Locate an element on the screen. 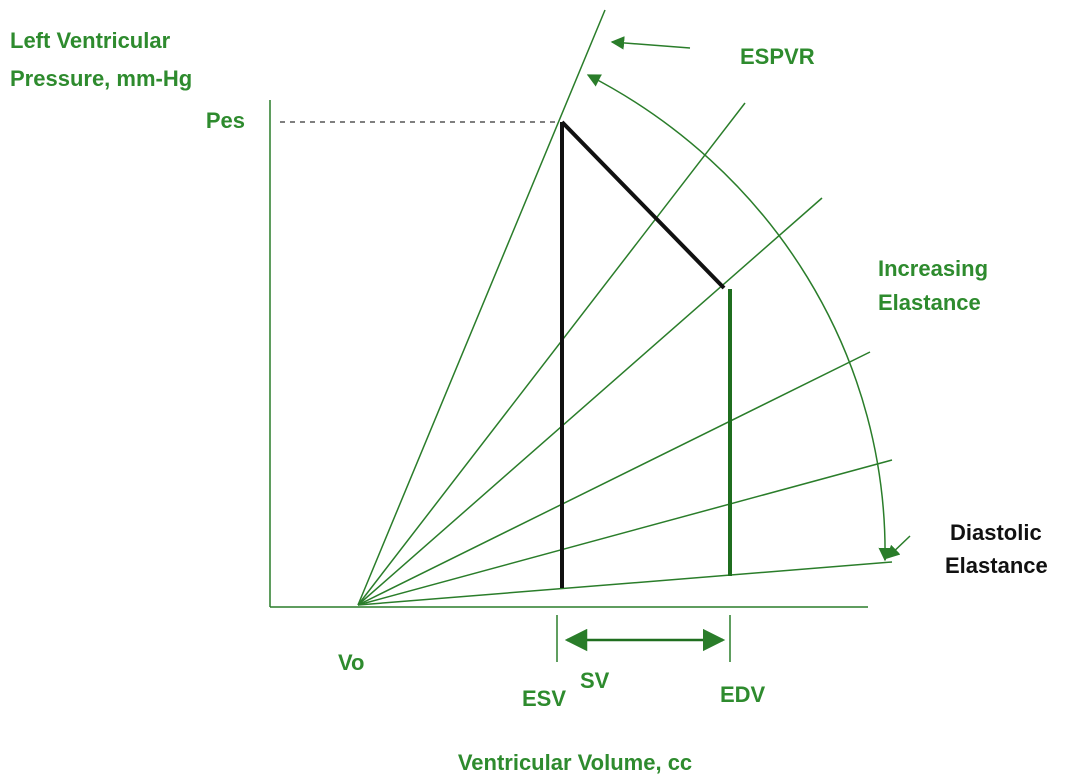 The width and height of the screenshot is (1083, 778). espvr-arrow is located at coordinates (650, 43).